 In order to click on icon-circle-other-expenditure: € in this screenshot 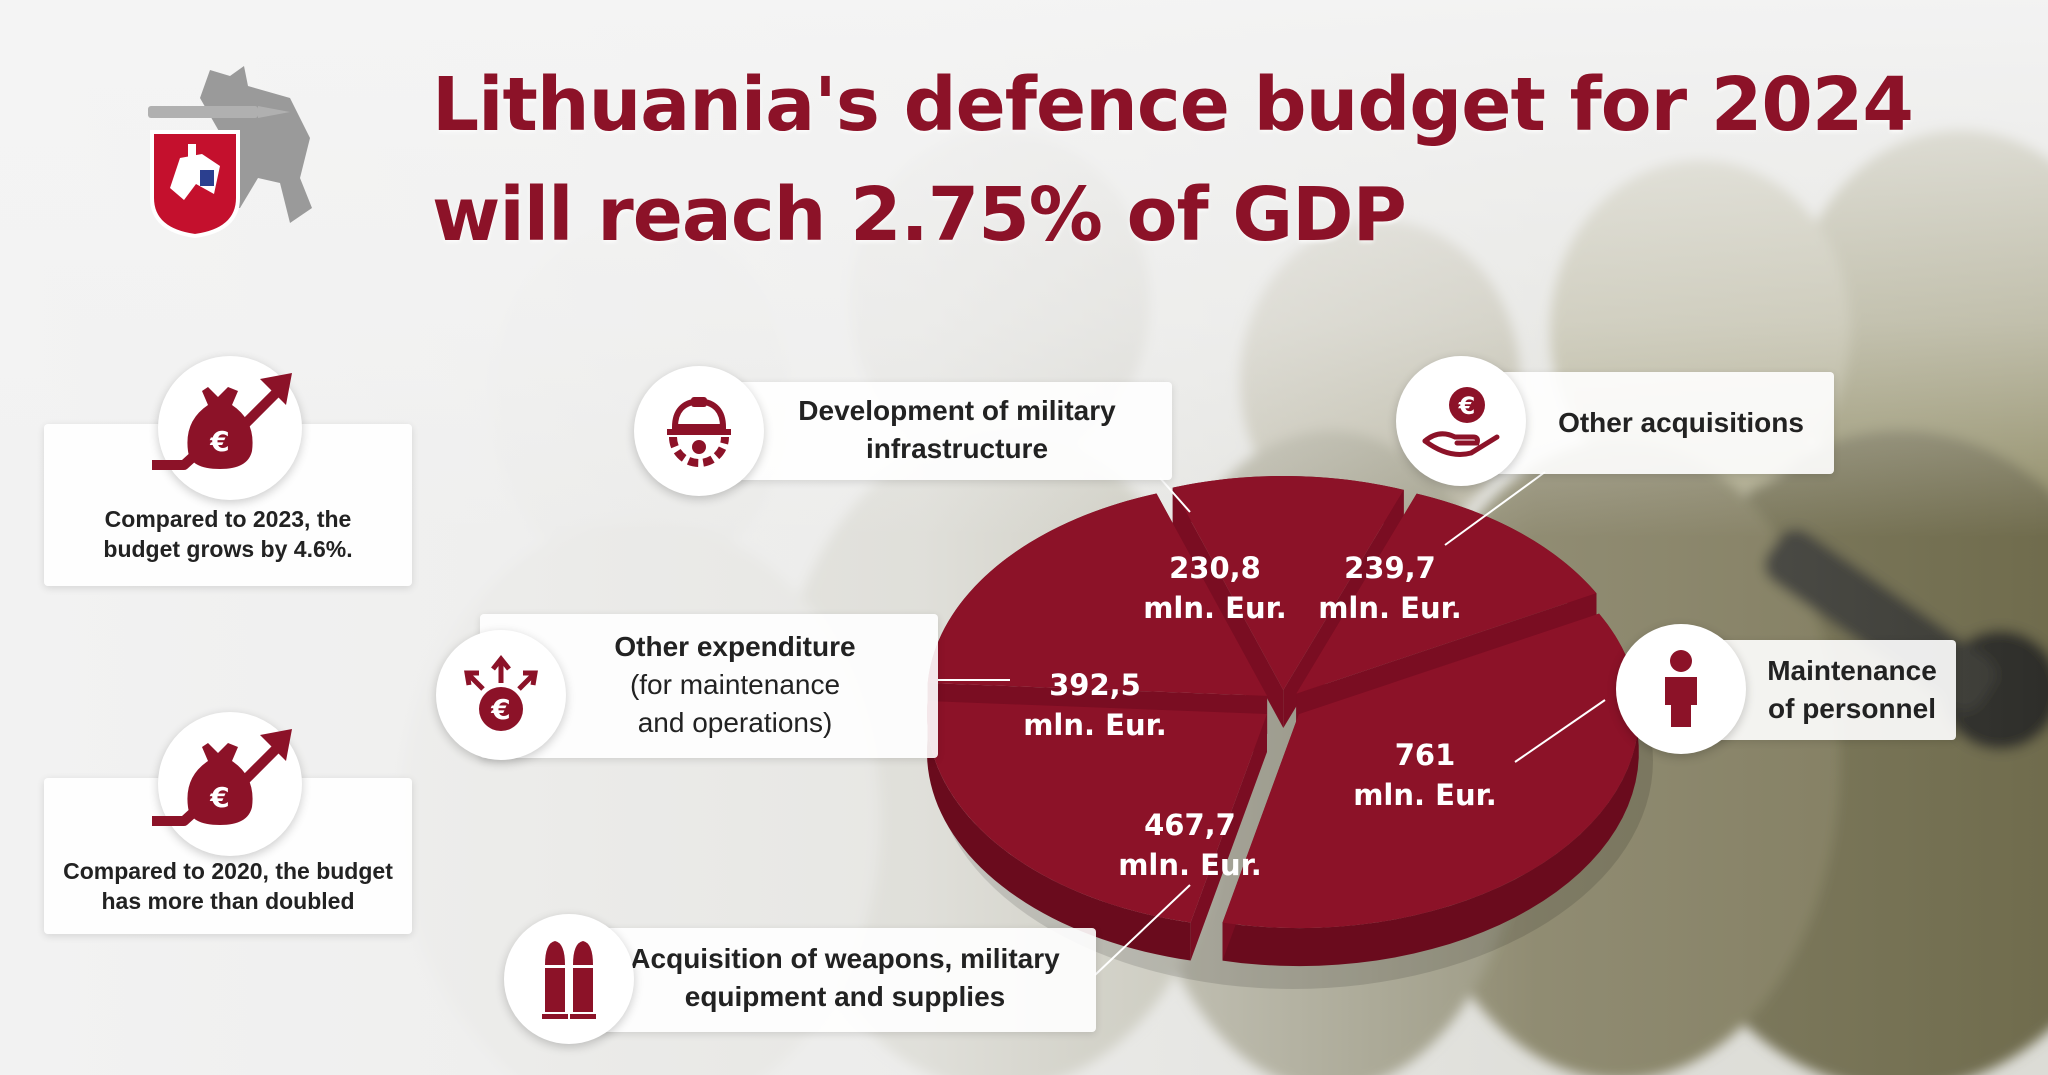, I will do `click(501, 695)`.